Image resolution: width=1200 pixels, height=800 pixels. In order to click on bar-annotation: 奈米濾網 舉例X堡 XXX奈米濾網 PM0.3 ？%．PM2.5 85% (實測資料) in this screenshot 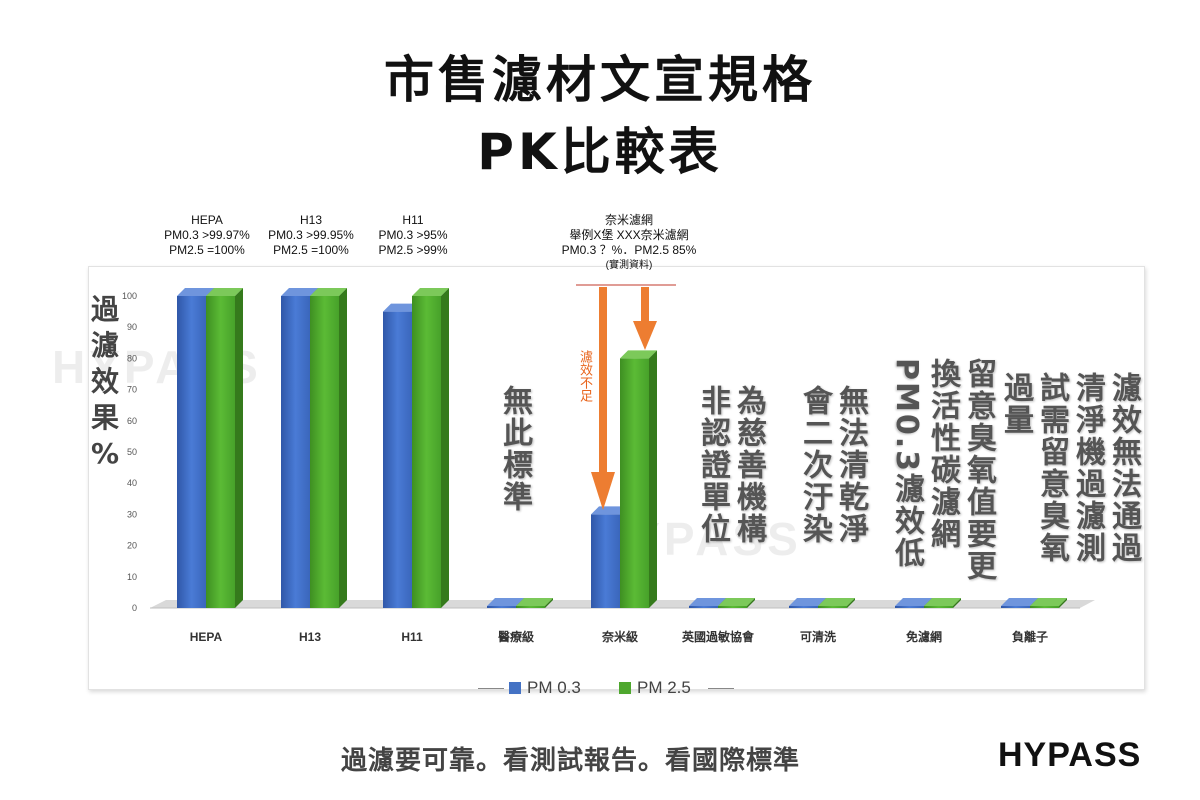, I will do `click(629, 243)`.